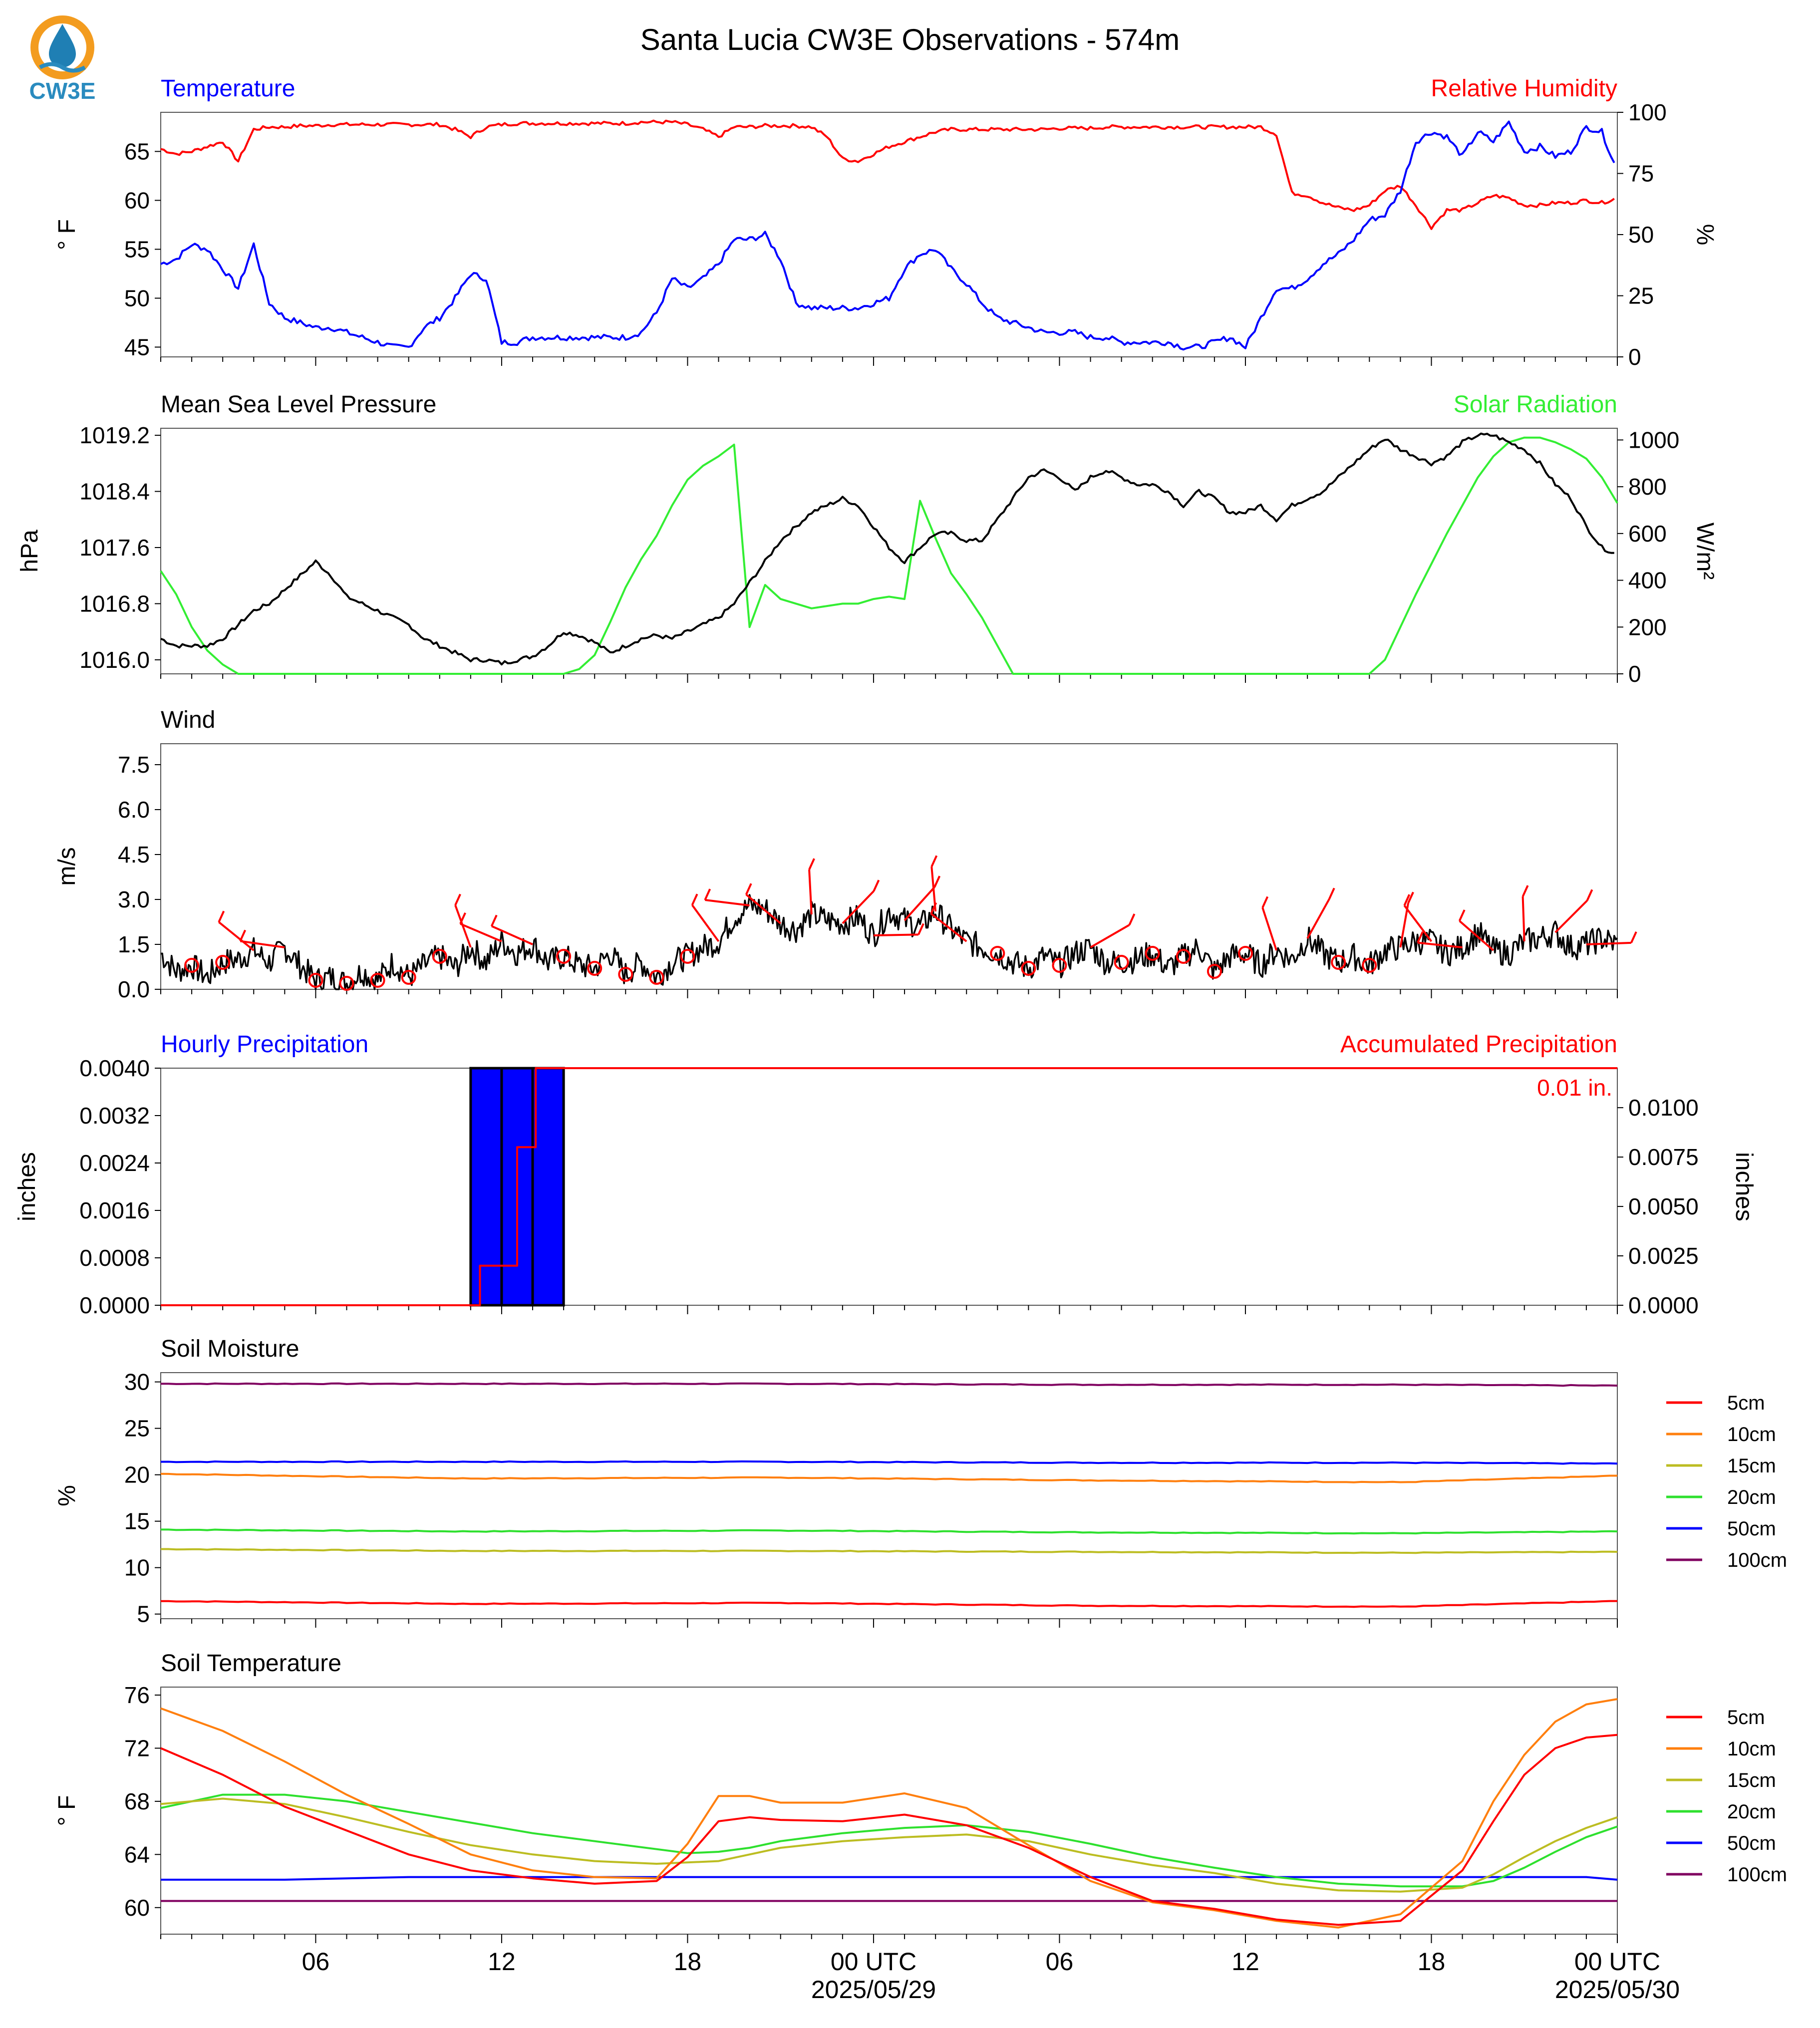 Image resolution: width=1820 pixels, height=2028 pixels. Describe the element at coordinates (1705, 551) in the screenshot. I see `y-axis-label-right: W/m²` at that location.